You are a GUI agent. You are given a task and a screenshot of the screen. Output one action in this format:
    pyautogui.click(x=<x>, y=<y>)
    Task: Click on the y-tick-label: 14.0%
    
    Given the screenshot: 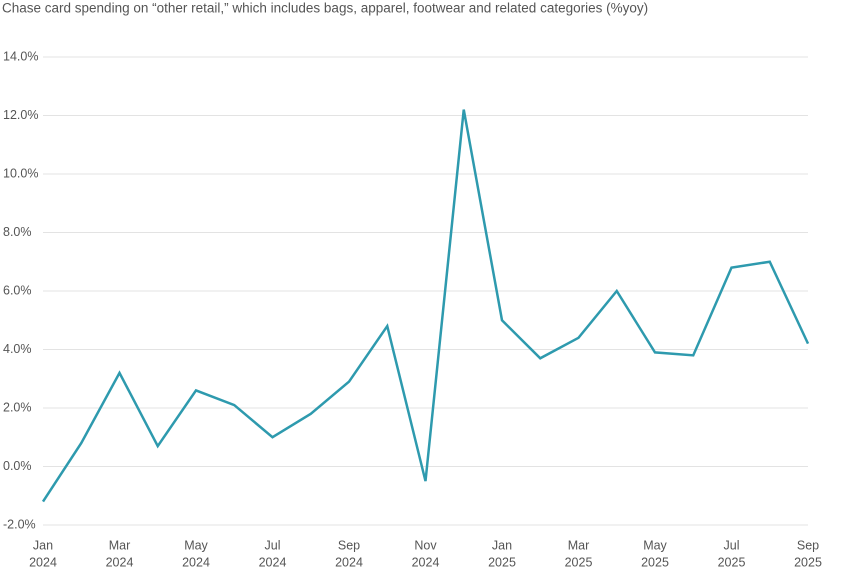 What is the action you would take?
    pyautogui.click(x=20, y=56)
    